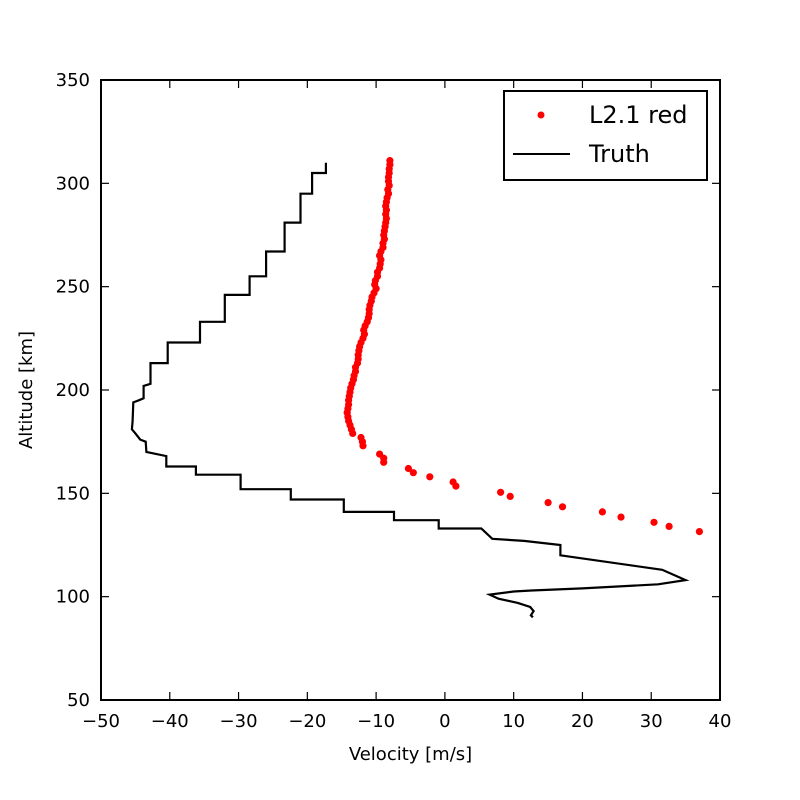  I want to click on legend: L2.1 red Truth, so click(605, 135).